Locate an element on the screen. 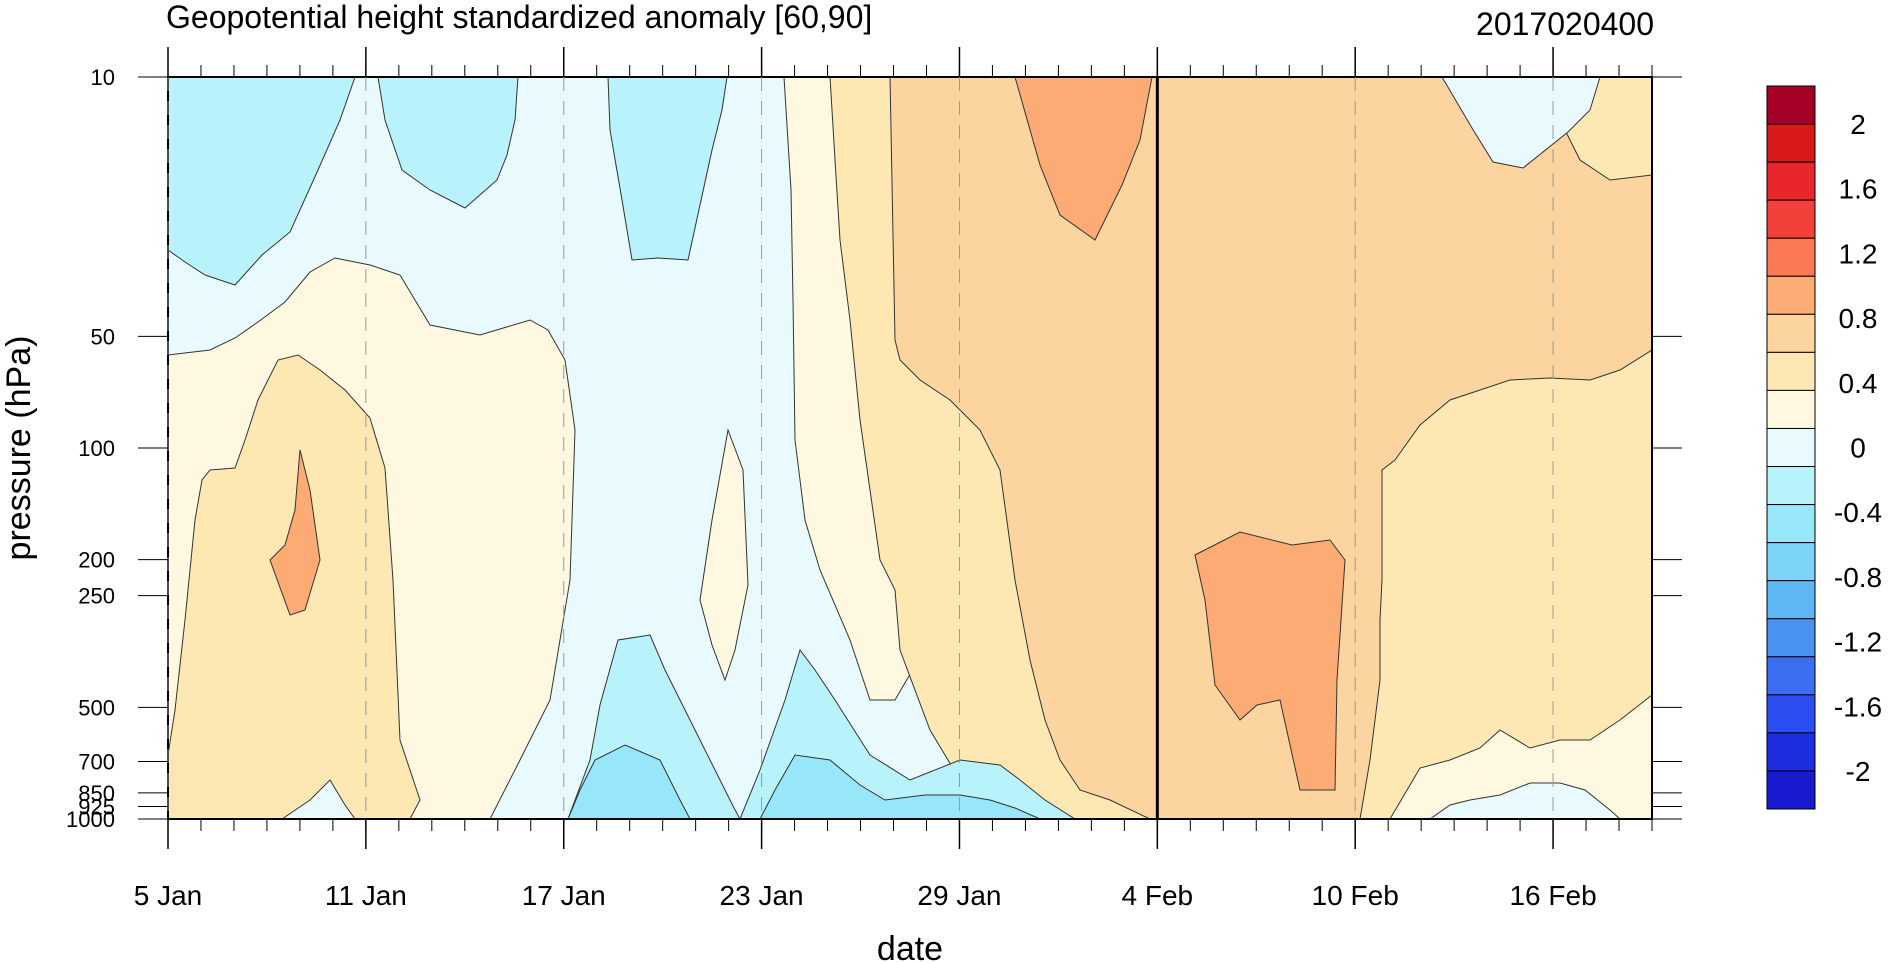 The width and height of the screenshot is (1889, 963). colorbar-label: 0.4 is located at coordinates (1858, 383).